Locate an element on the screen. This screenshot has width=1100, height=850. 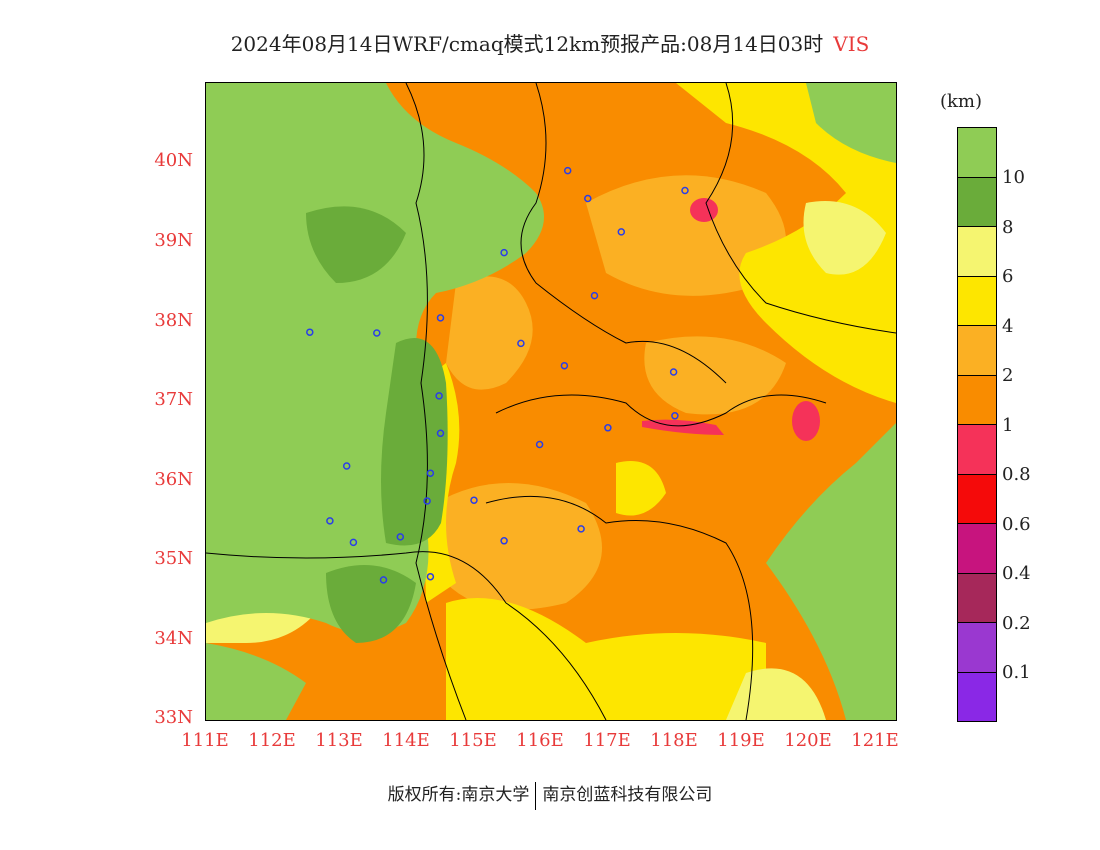
lon-label-112e: 112E is located at coordinates (272, 740).